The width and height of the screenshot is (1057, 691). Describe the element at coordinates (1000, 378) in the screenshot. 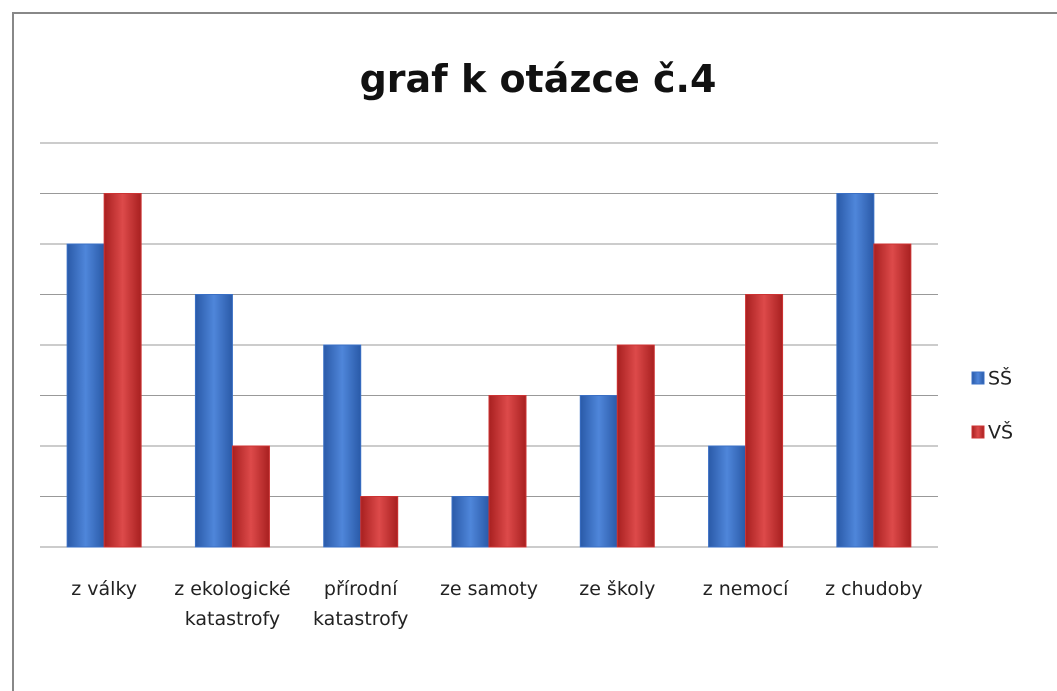

I see `legend-label: SŠ` at that location.